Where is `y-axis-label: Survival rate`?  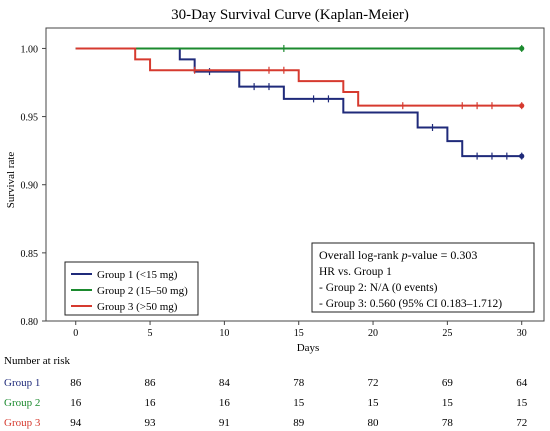
y-axis-label: Survival rate is located at coordinates (11, 180).